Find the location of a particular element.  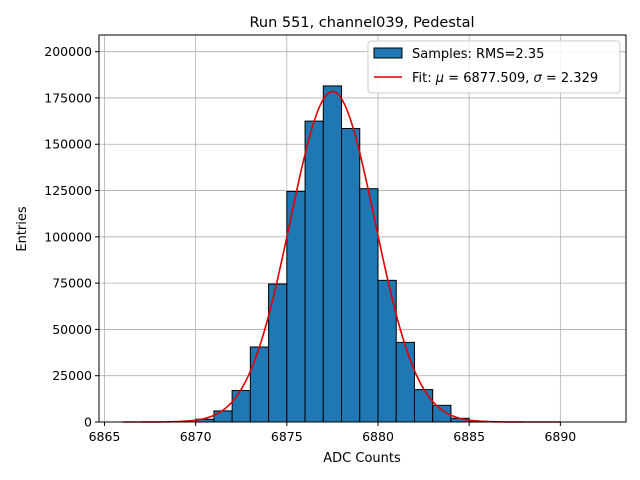

y-tick-label: 0 is located at coordinates (88, 422).